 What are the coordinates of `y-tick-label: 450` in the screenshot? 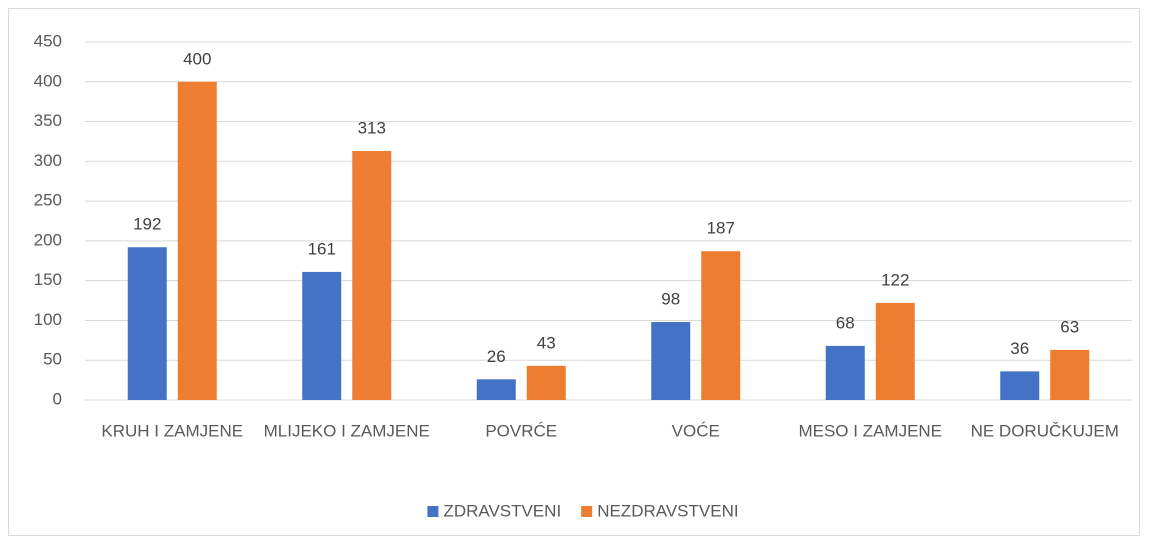 It's located at (48, 40).